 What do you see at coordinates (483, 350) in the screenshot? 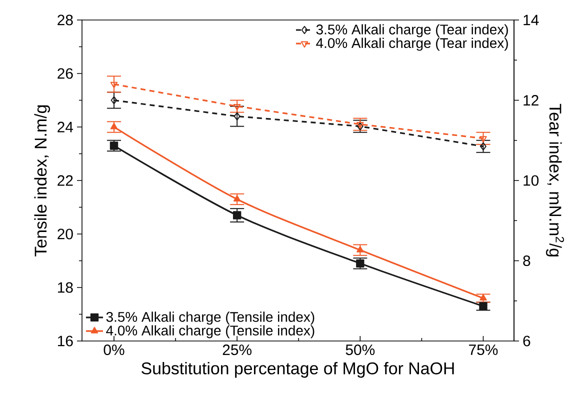
I see `x-tick-label: 75%` at bounding box center [483, 350].